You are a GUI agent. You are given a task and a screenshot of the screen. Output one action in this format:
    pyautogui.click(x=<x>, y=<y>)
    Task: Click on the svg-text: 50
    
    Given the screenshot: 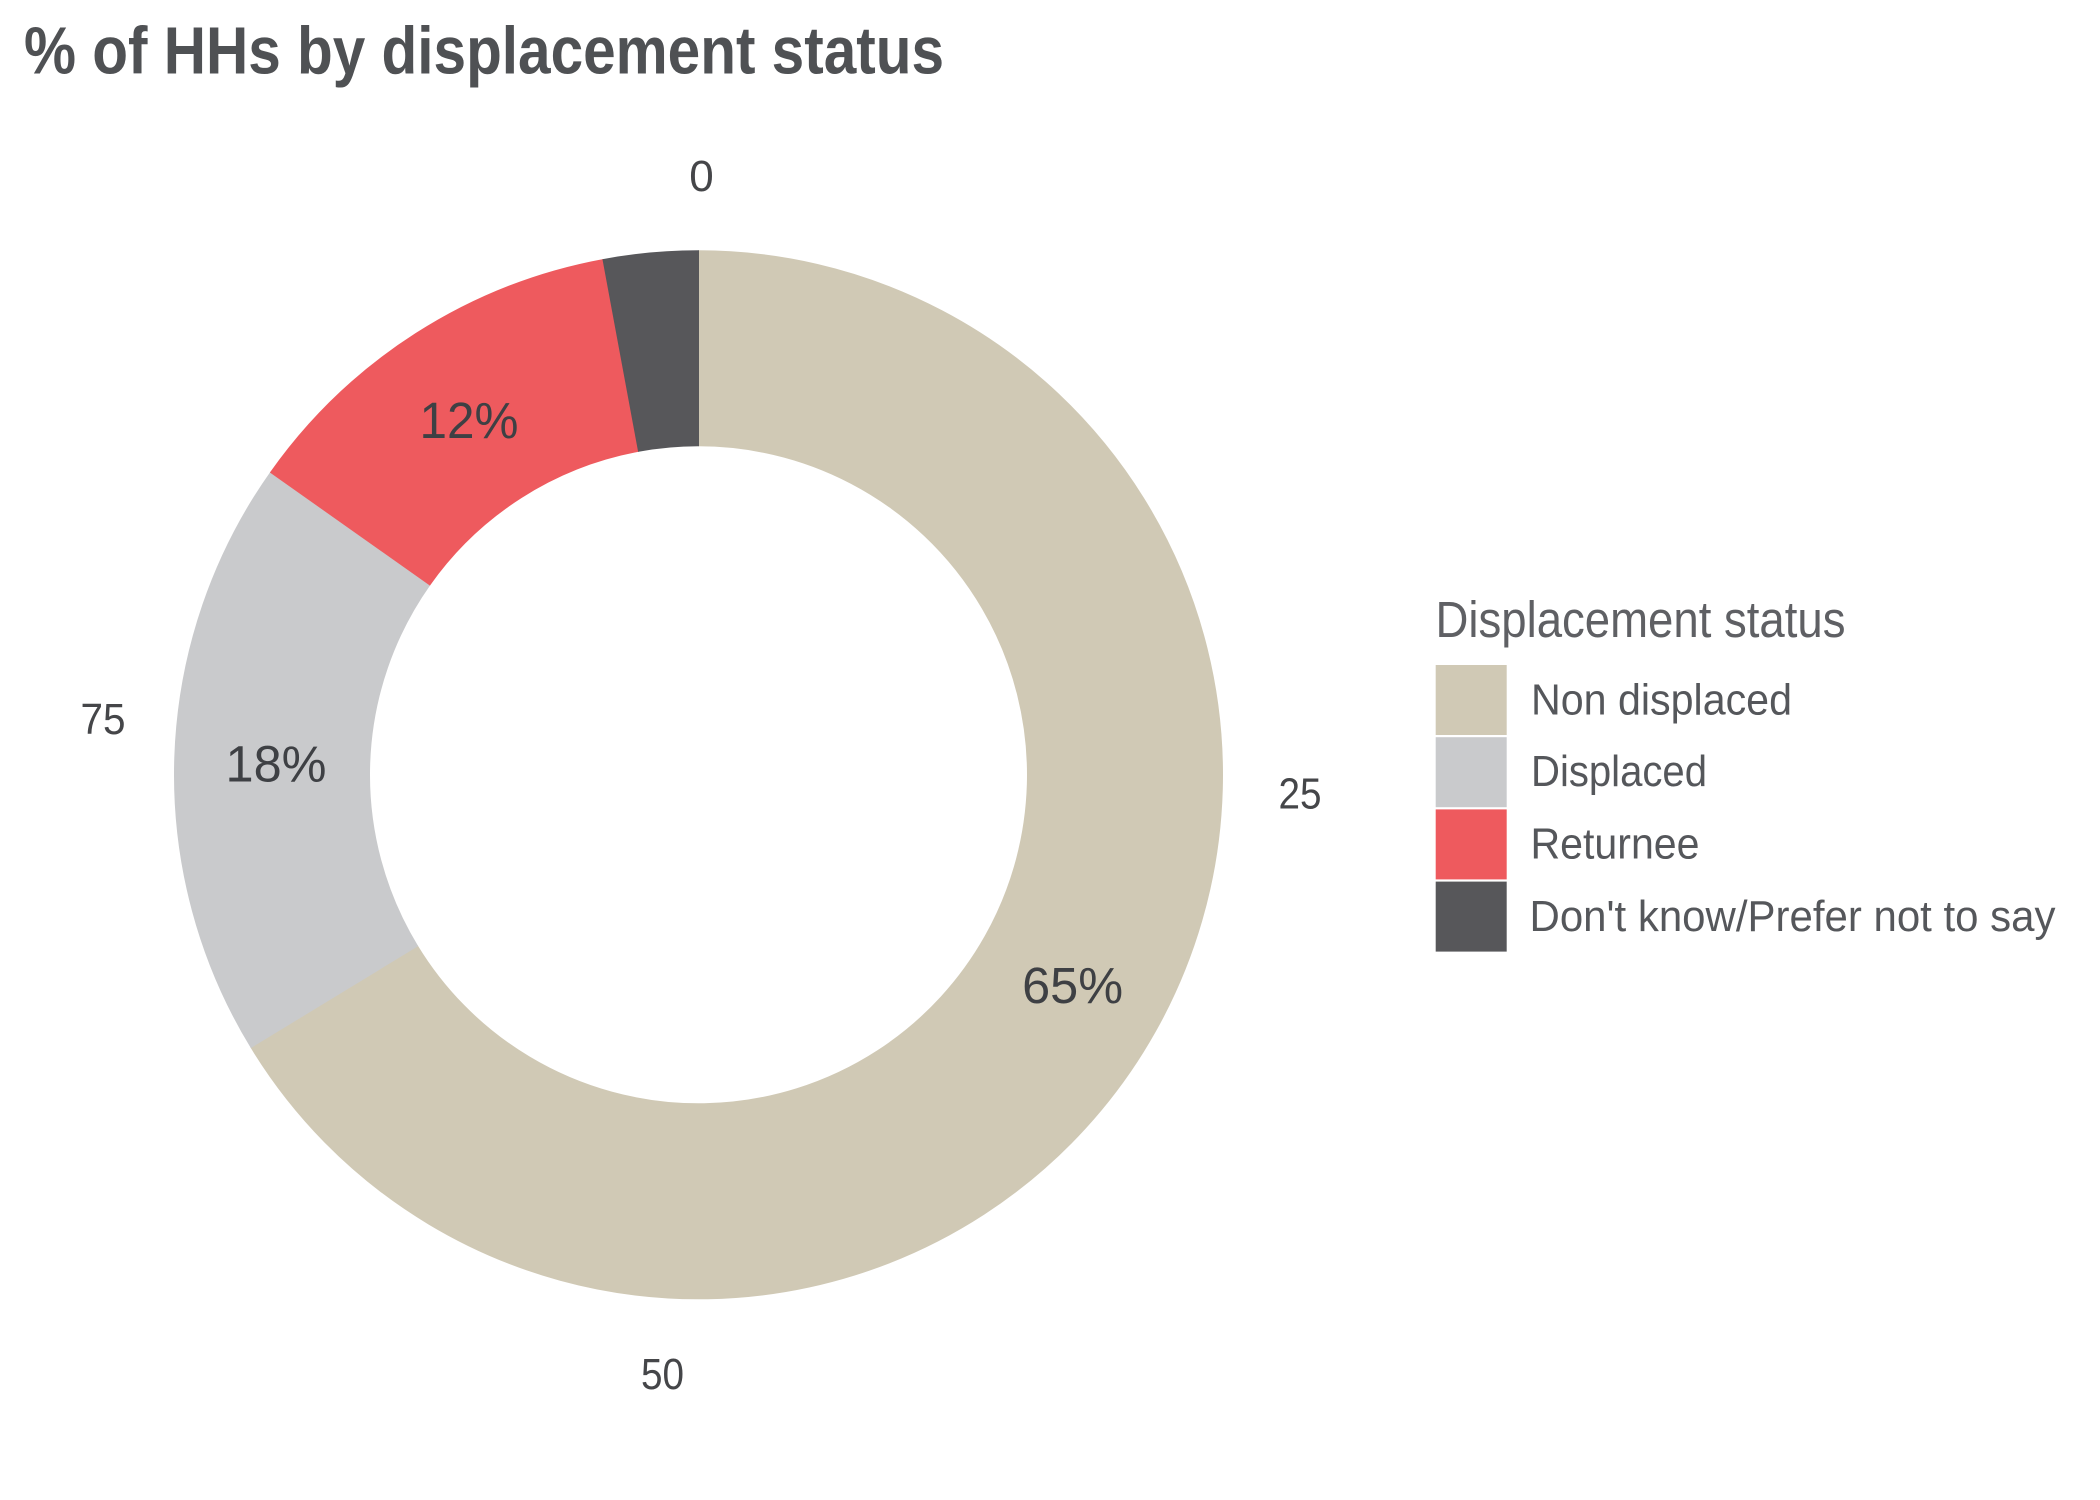 What is the action you would take?
    pyautogui.click(x=662, y=1374)
    